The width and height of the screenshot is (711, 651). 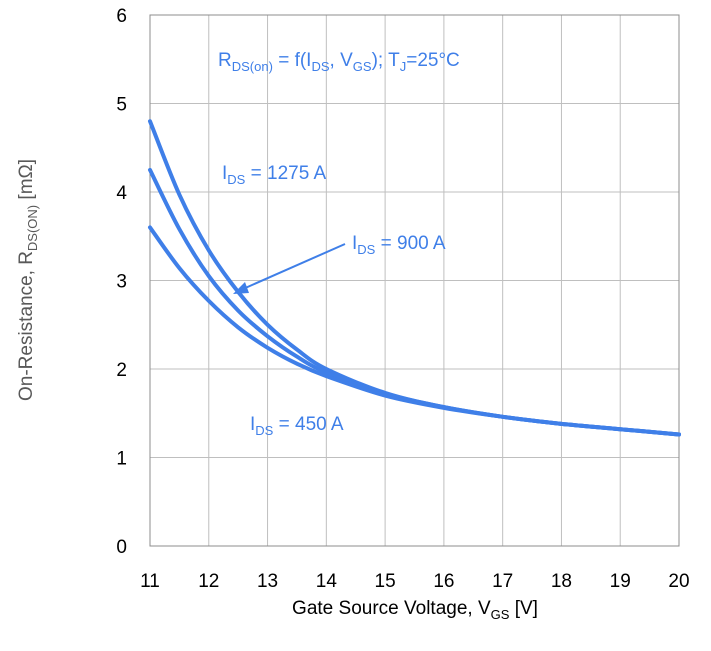 What do you see at coordinates (274, 175) in the screenshot?
I see `annotation-1275: IDS = 1275 A` at bounding box center [274, 175].